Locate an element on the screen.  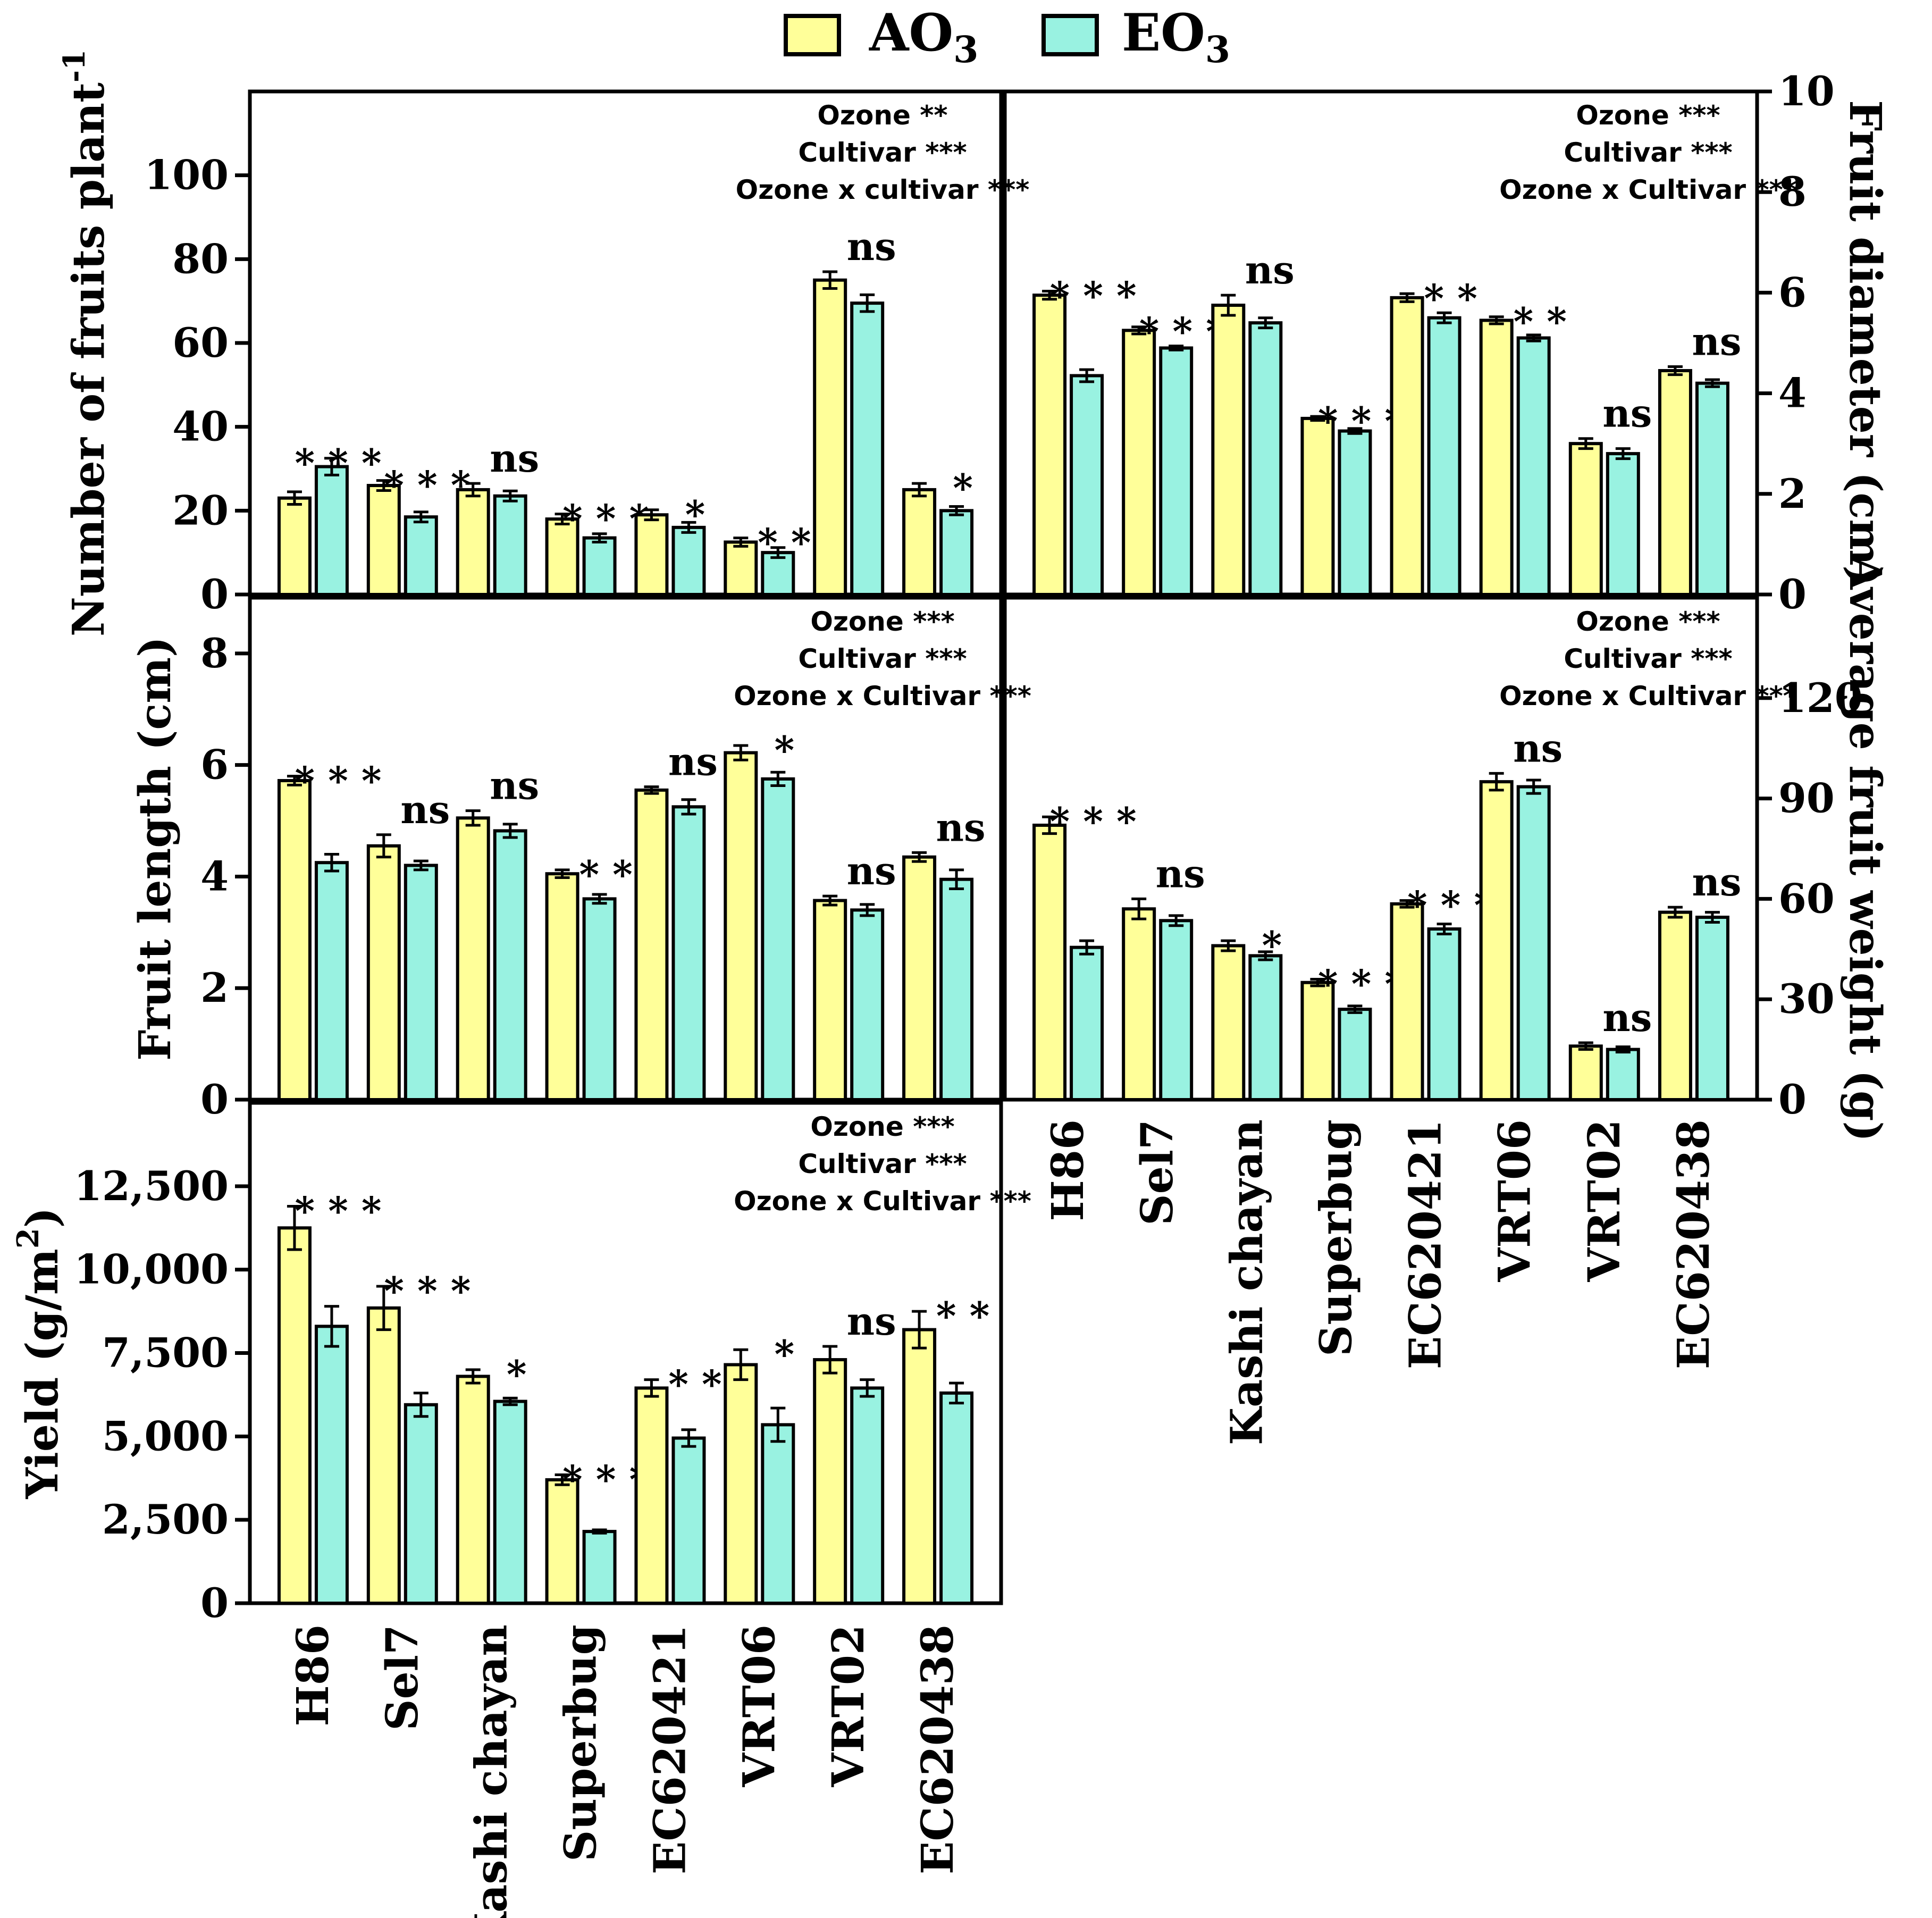
category-label: VRT06 is located at coordinates (759, 1705).